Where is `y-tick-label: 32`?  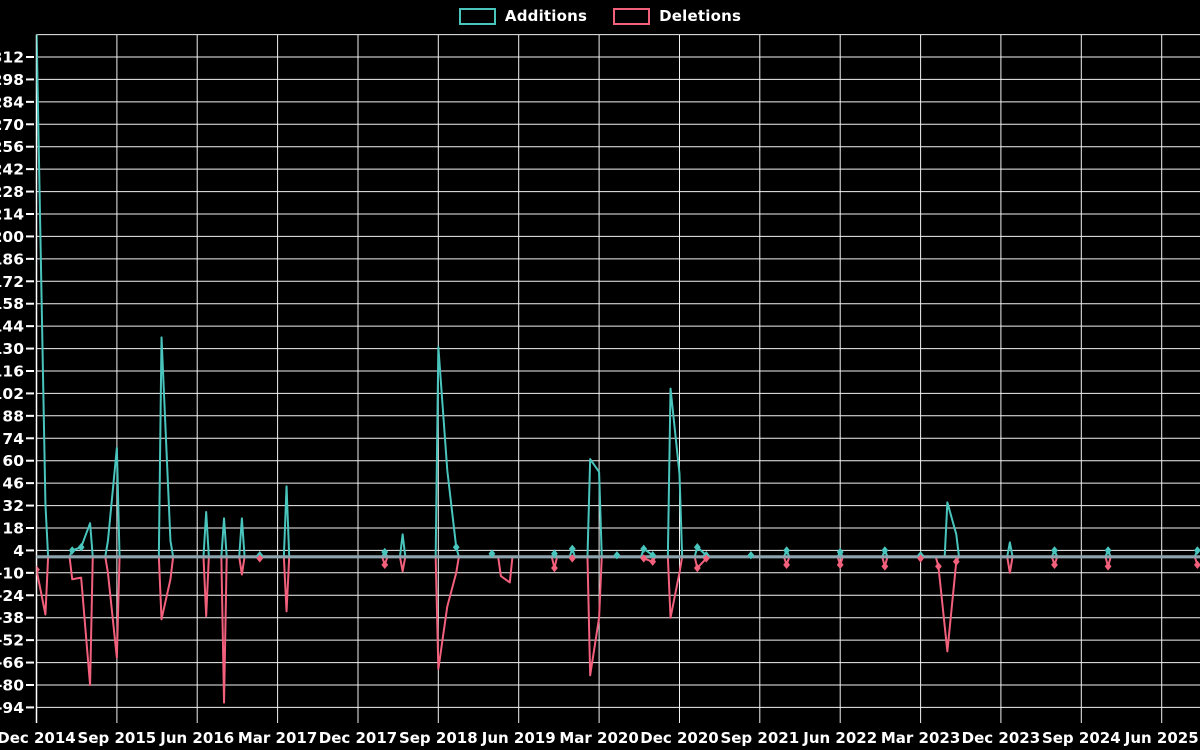
y-tick-label: 32 is located at coordinates (13, 506).